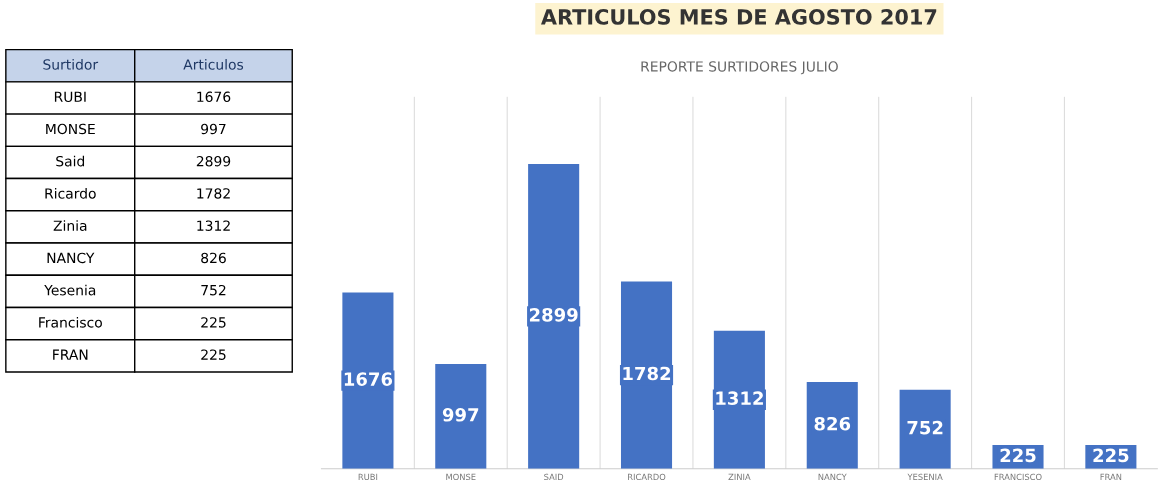  What do you see at coordinates (739, 476) in the screenshot?
I see `x-tick-label: ZINIA` at bounding box center [739, 476].